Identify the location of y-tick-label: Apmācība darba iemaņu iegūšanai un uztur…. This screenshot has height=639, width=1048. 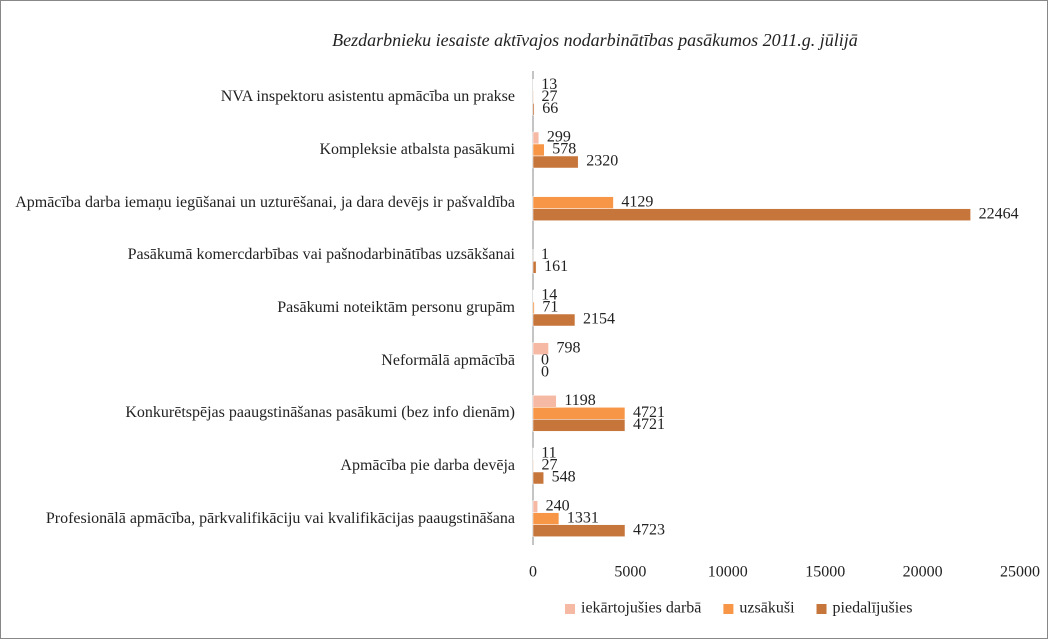
(265, 202).